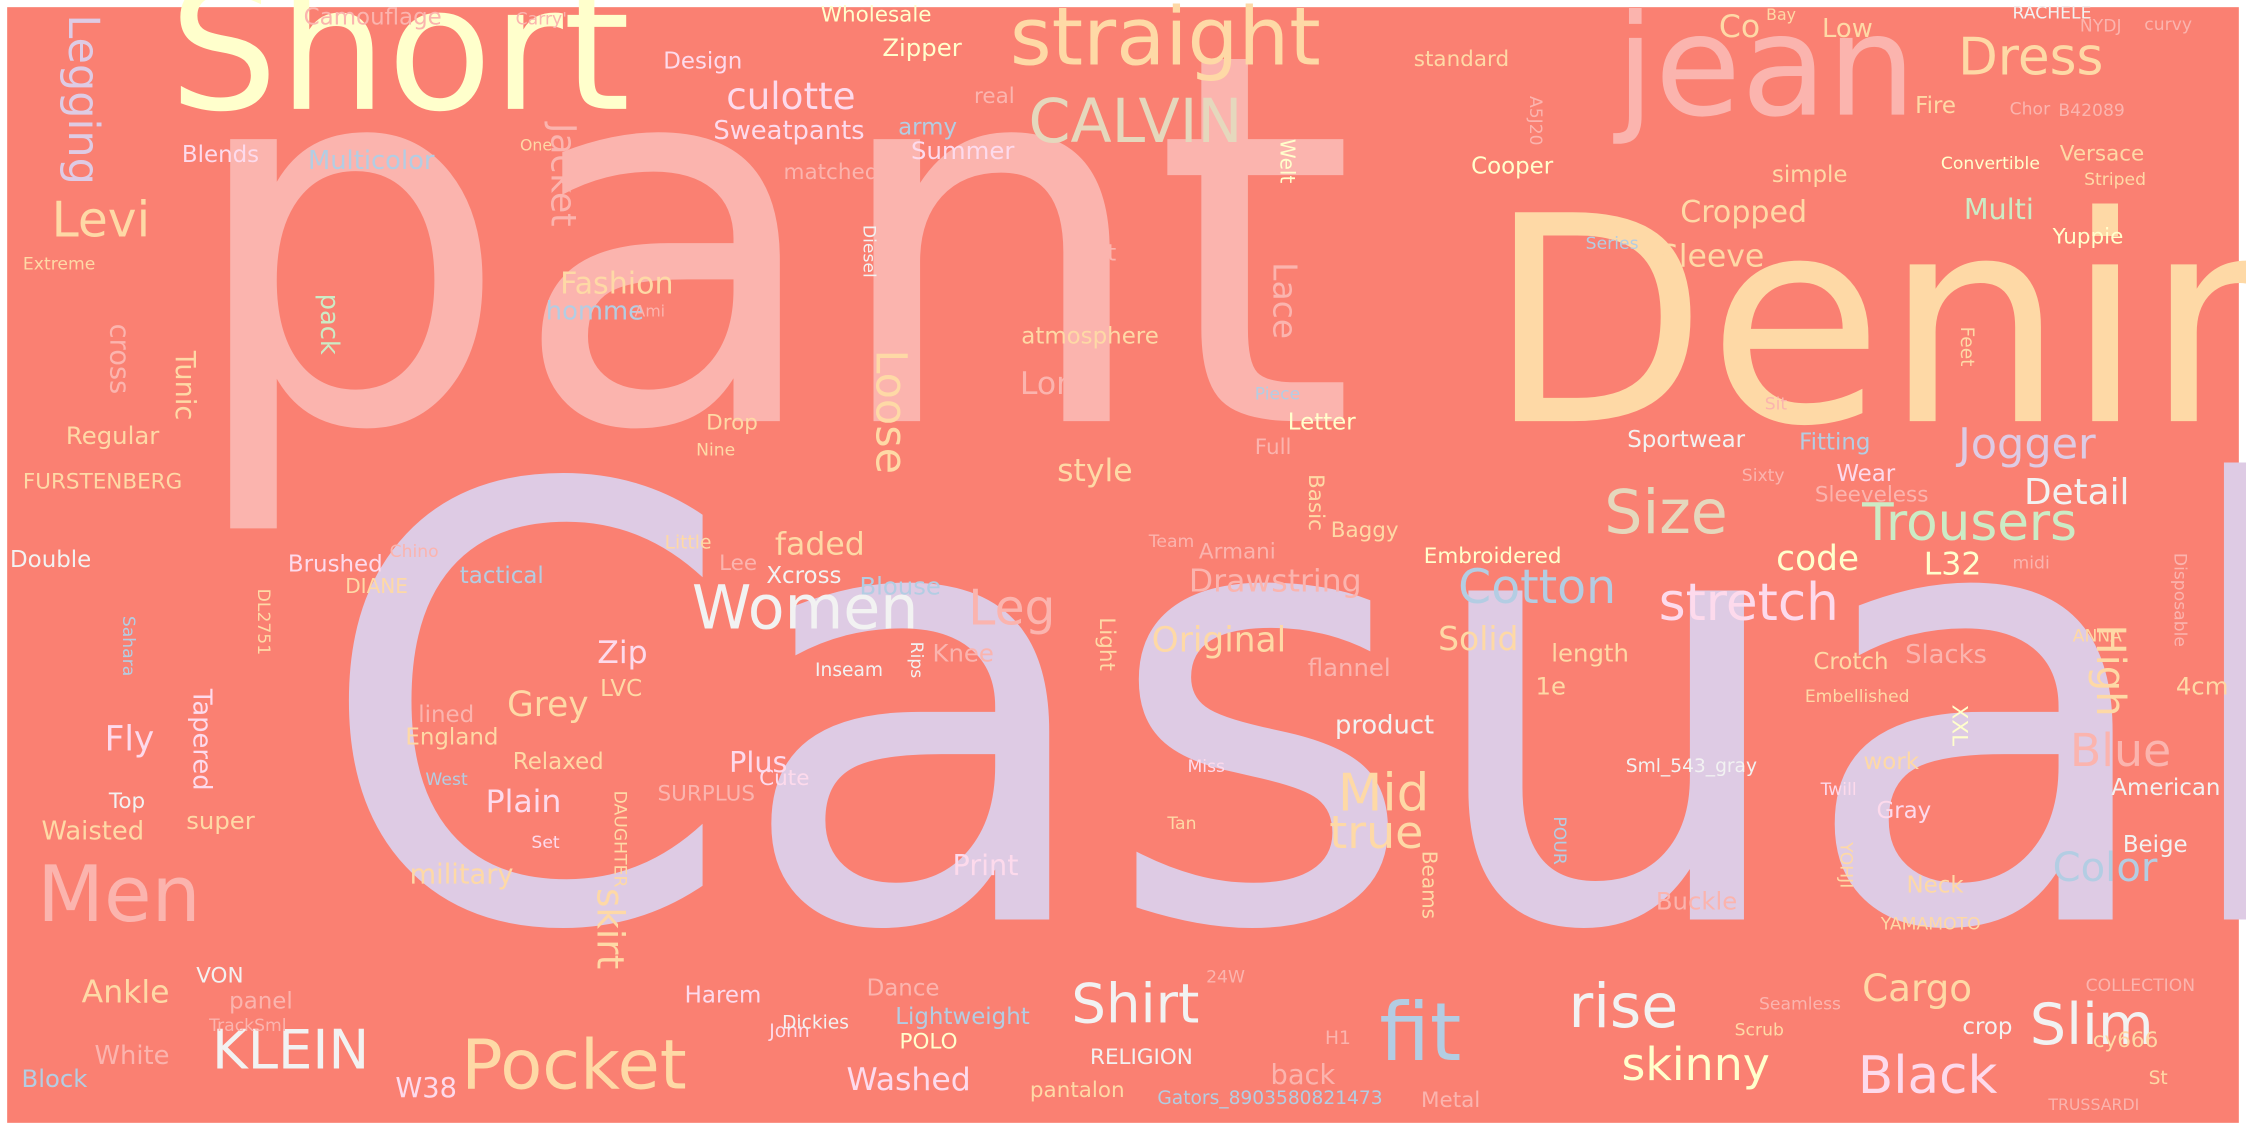  Describe the element at coordinates (59, 262) in the screenshot. I see `word-extreme: Extreme` at that location.